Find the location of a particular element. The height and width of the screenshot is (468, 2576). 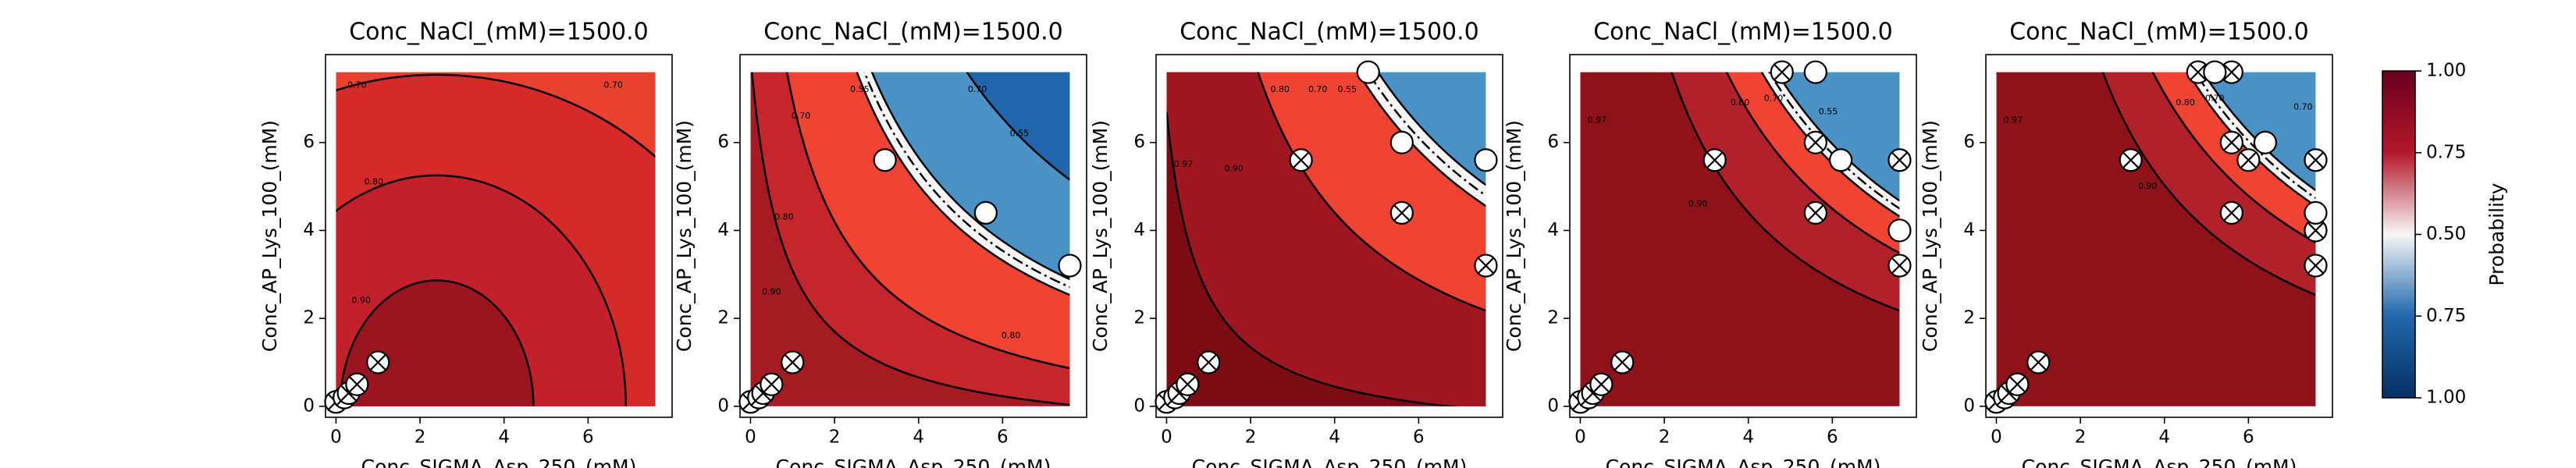

contour-fill: 0.97 0.90 0.80 0.70 0.55 is located at coordinates (1740, 239).